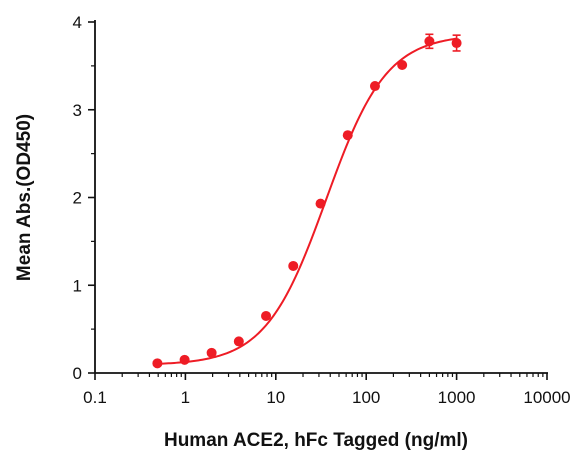 This screenshot has height=460, width=586. What do you see at coordinates (77, 285) in the screenshot?
I see `y-tick-label: 1` at bounding box center [77, 285].